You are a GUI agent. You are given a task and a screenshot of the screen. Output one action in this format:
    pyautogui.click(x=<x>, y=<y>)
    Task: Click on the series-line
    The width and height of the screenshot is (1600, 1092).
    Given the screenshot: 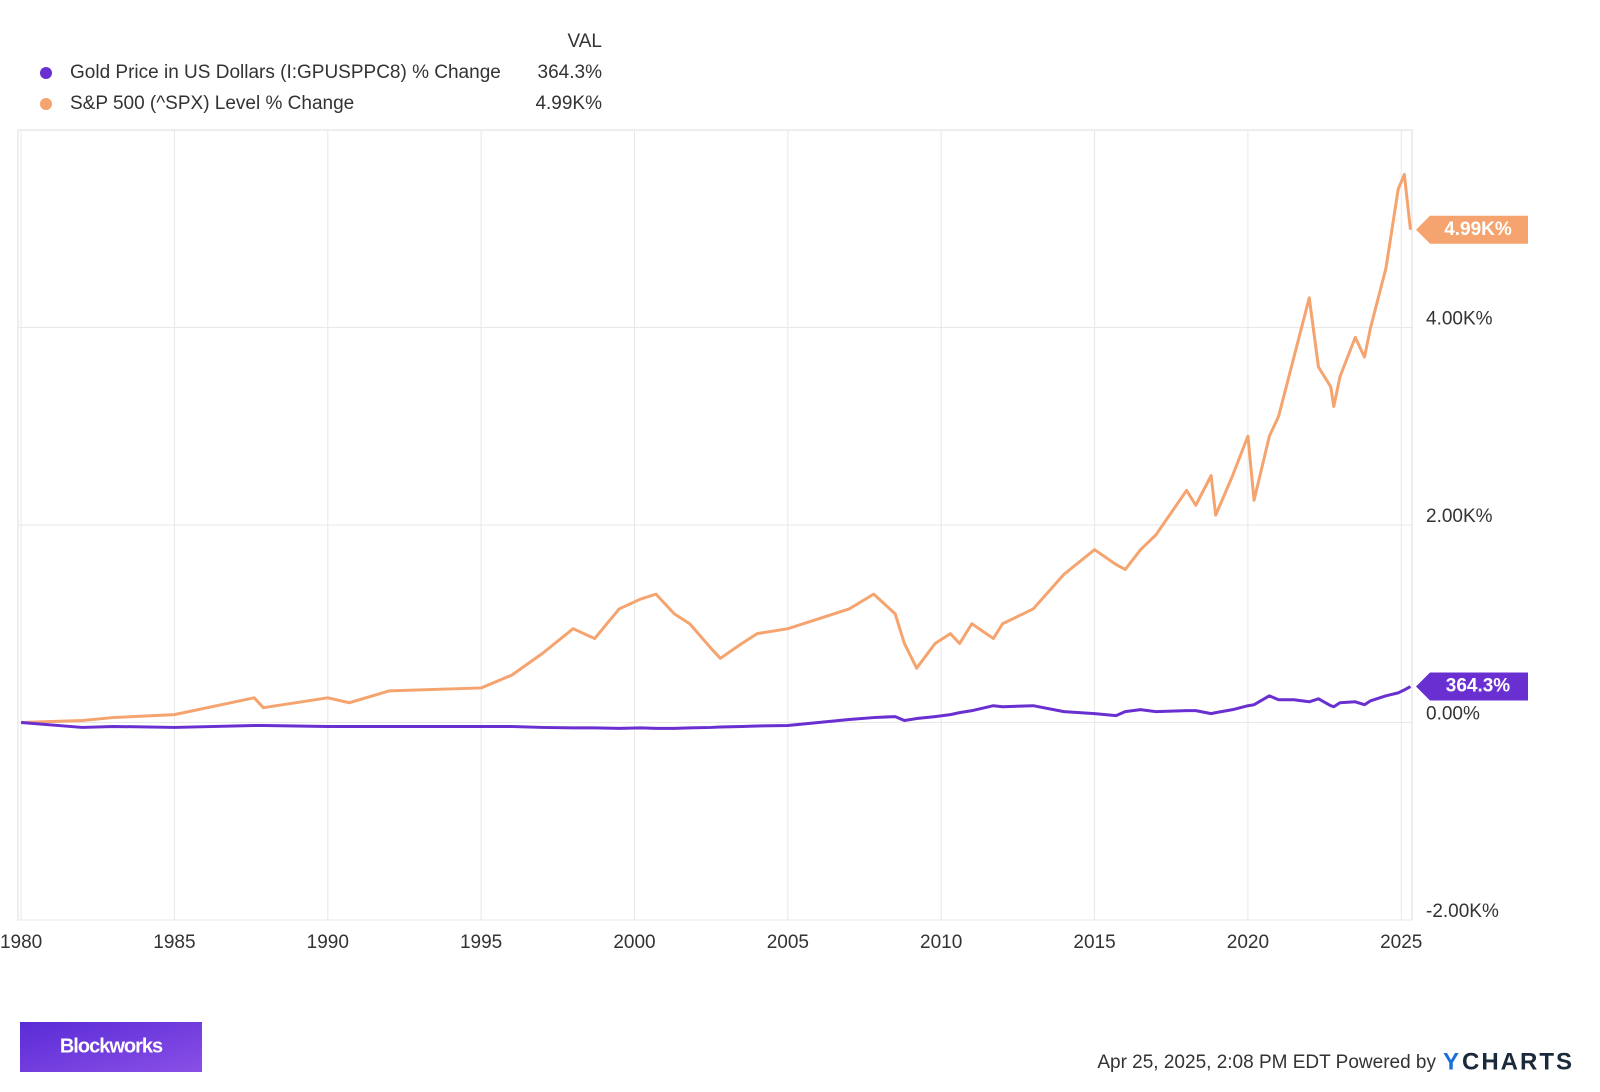 What is the action you would take?
    pyautogui.click(x=716, y=707)
    